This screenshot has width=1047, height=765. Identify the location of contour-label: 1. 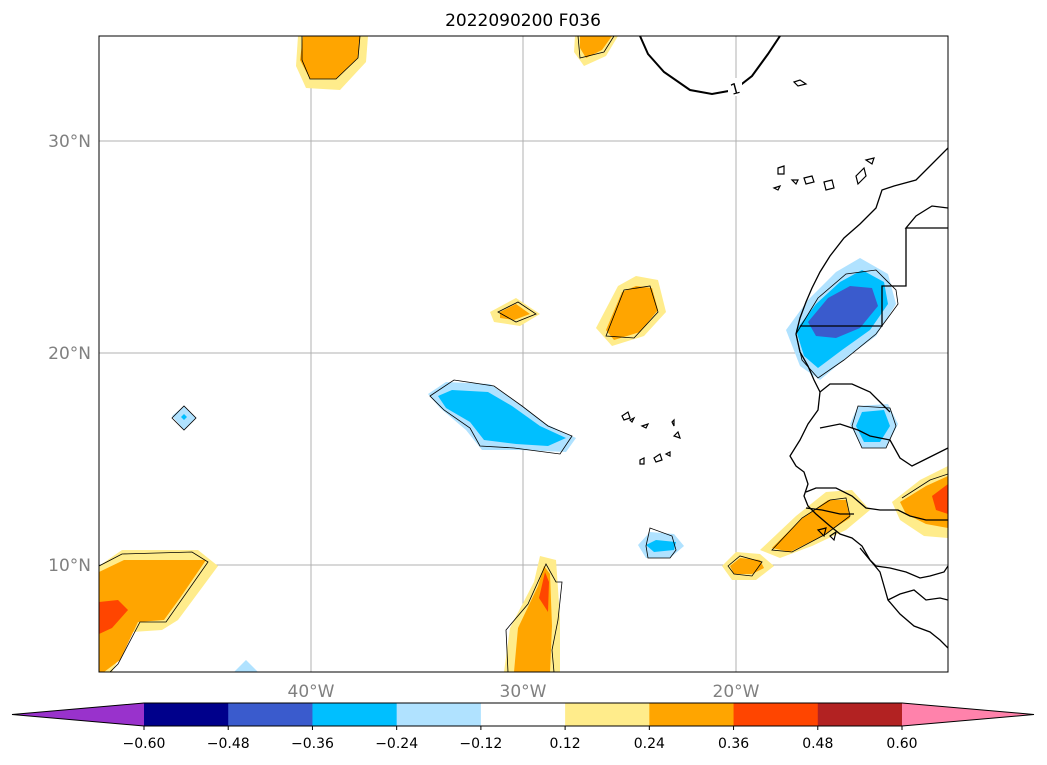
(735, 89).